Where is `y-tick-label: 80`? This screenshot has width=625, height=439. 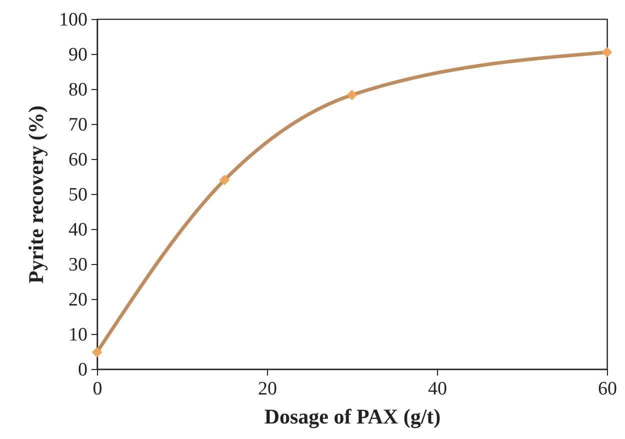 y-tick-label: 80 is located at coordinates (78, 90).